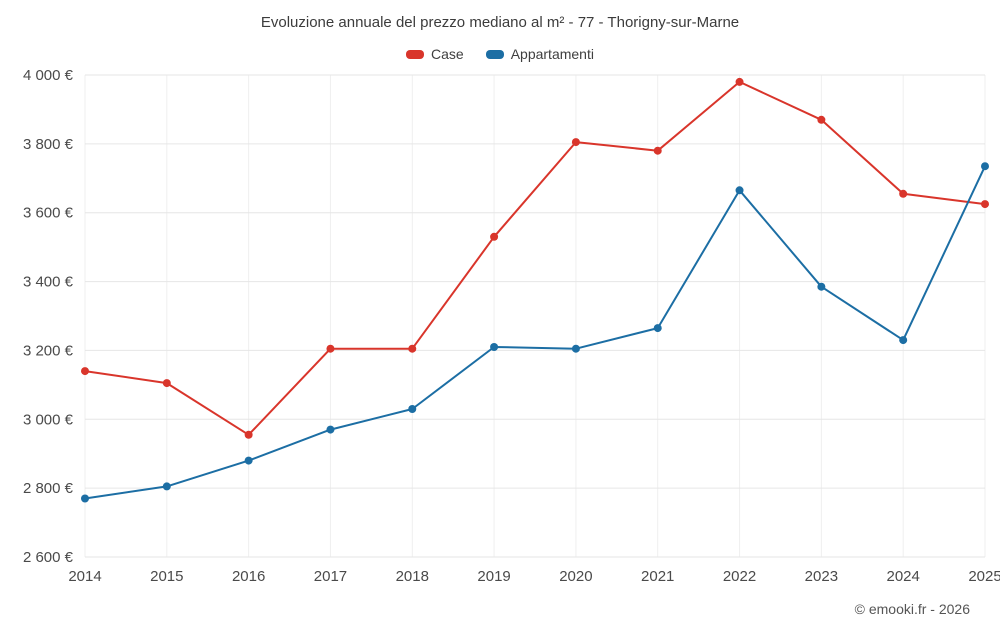  I want to click on legend-label-appartamenti: Appartamenti, so click(552, 54).